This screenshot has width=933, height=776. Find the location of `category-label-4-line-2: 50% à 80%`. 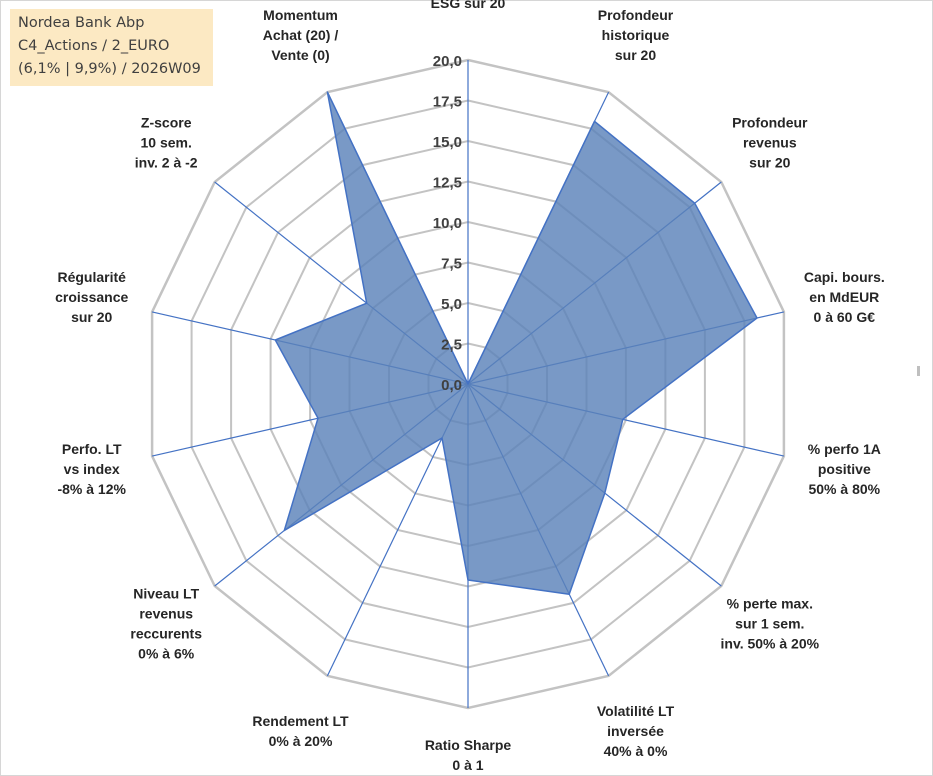

category-label-4-line-2: 50% à 80% is located at coordinates (844, 489).